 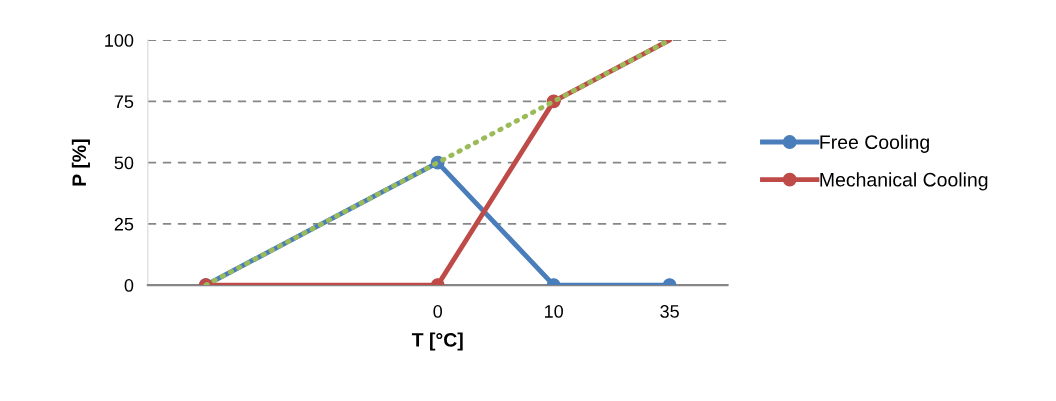 What do you see at coordinates (437, 341) in the screenshot?
I see `x-axis-title: T [°C]` at bounding box center [437, 341].